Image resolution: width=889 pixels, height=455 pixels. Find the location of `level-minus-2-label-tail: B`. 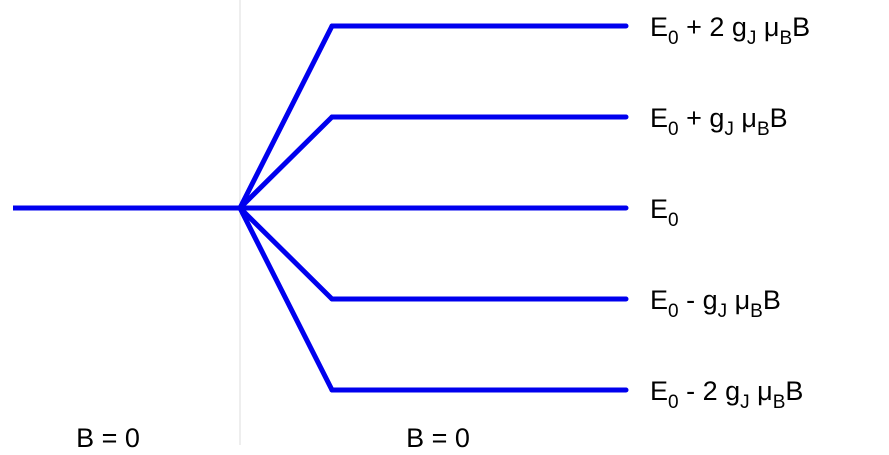

level-minus-2-label-tail: B is located at coordinates (794, 391).